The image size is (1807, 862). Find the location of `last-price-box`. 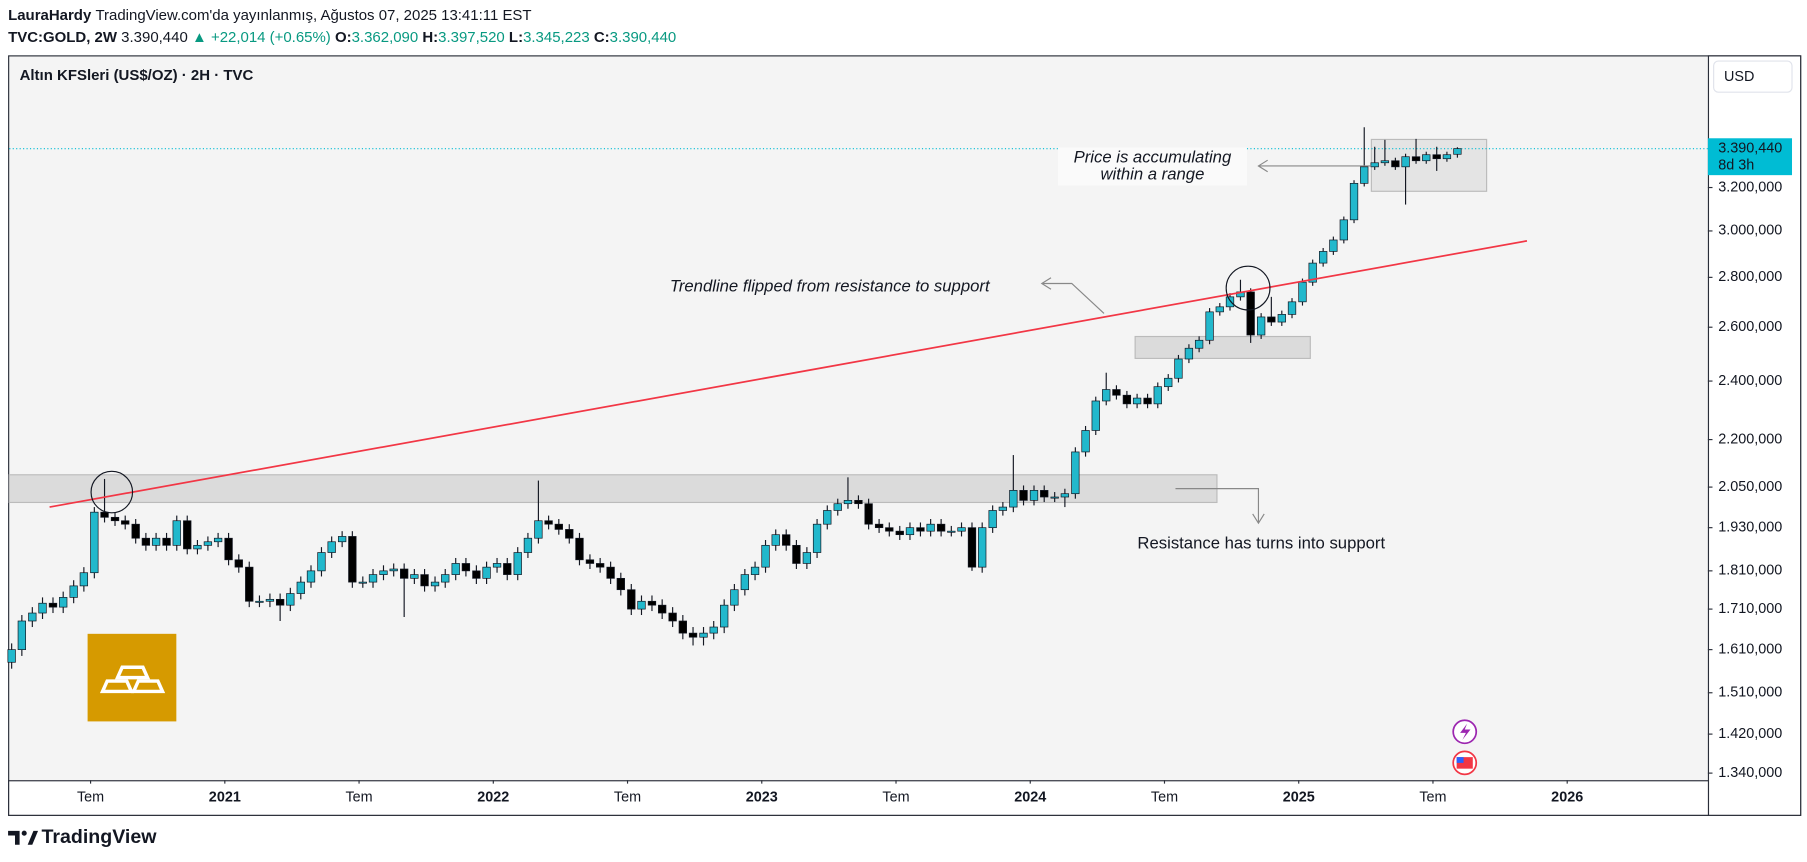

last-price-box is located at coordinates (1750, 157).